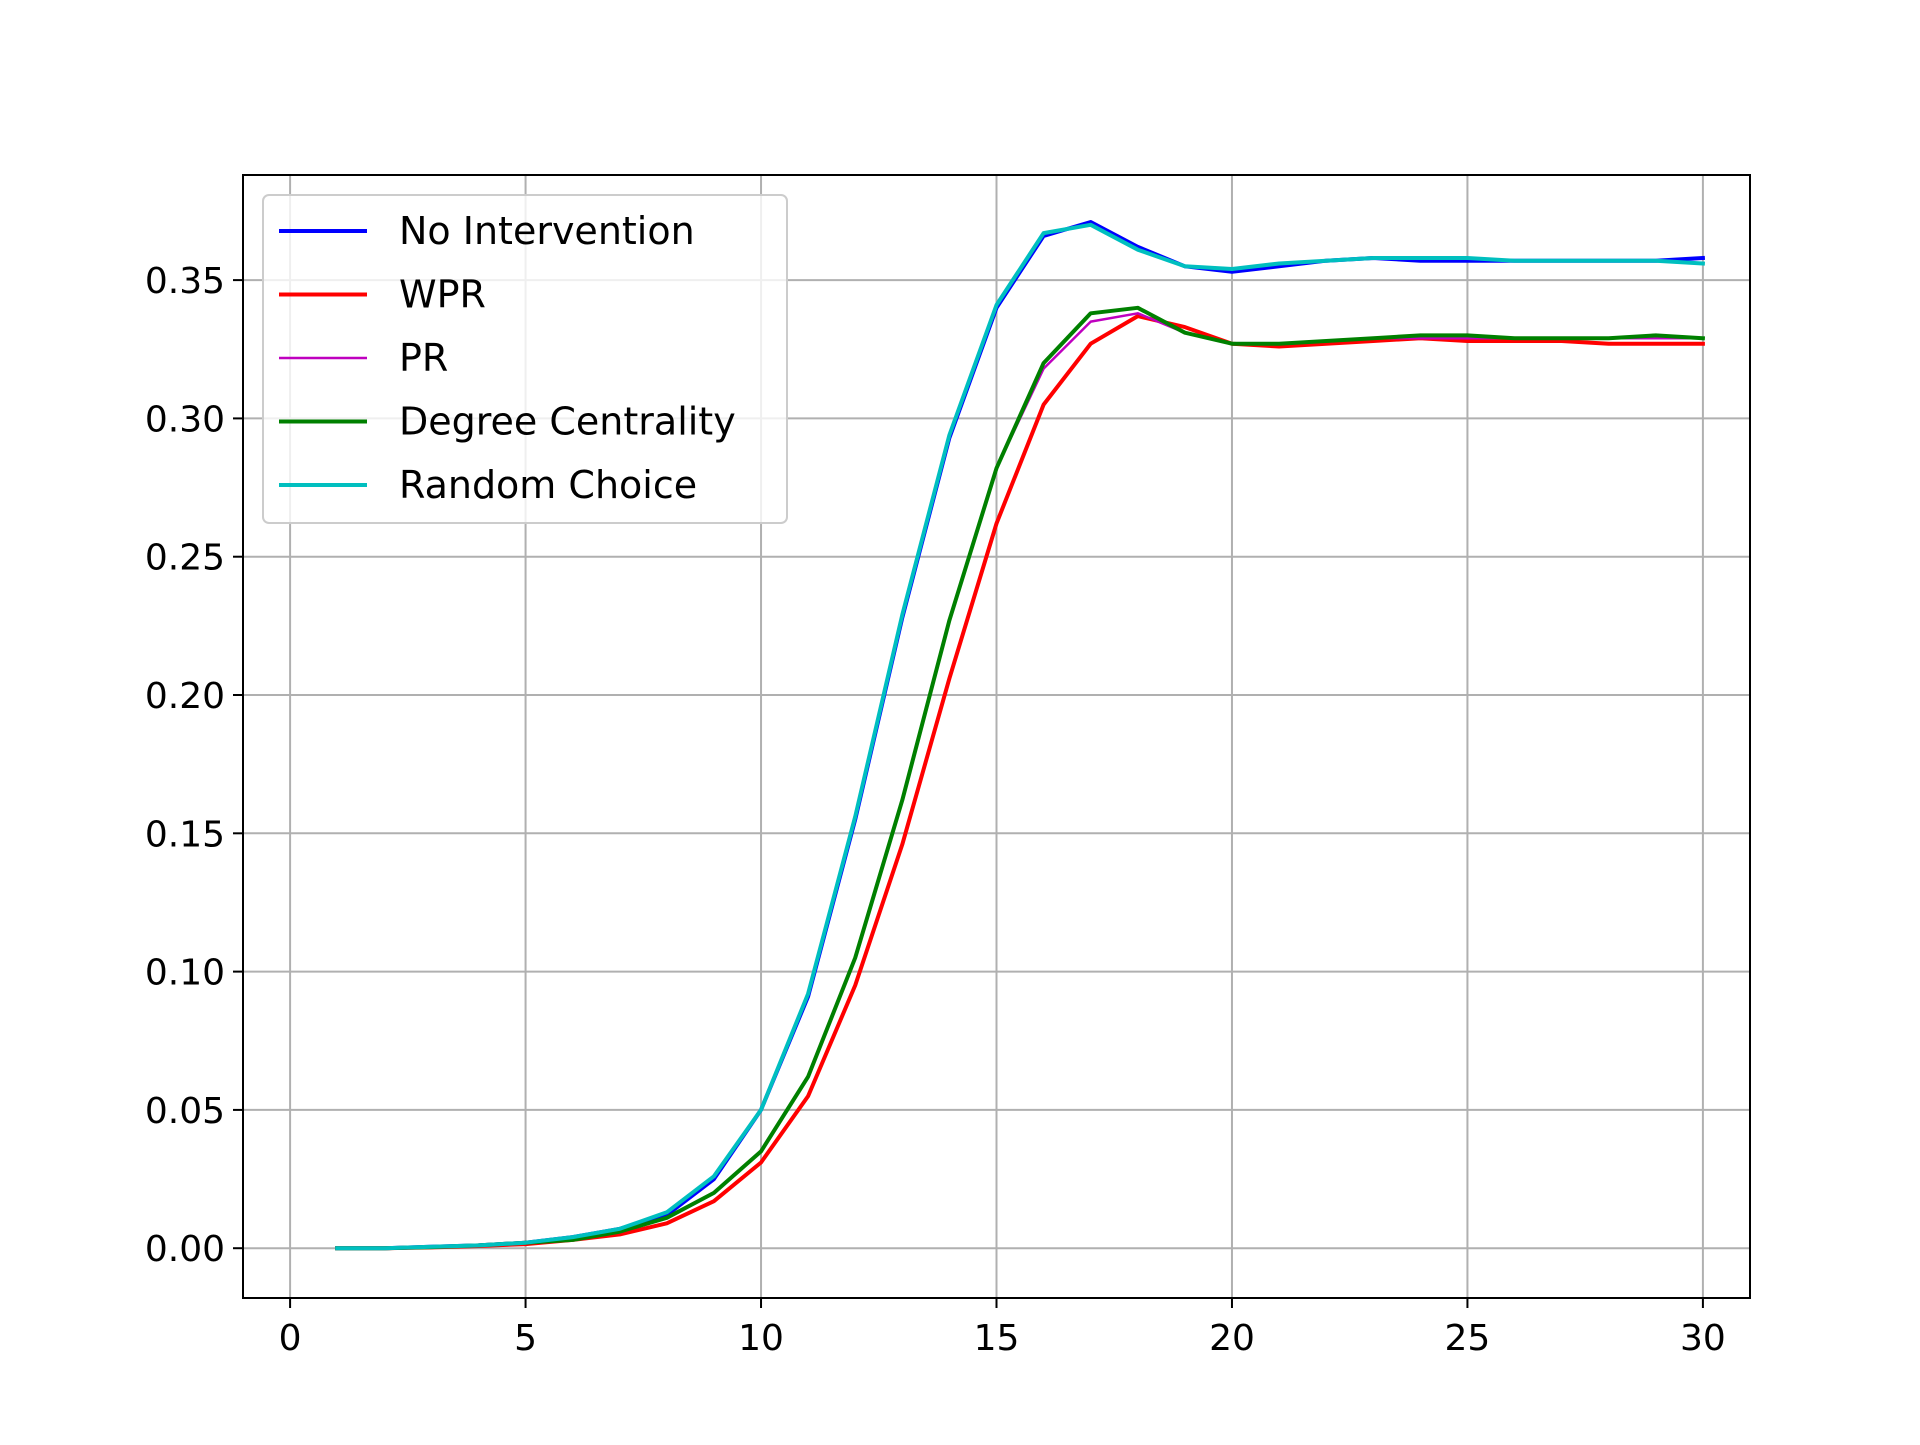  Describe the element at coordinates (1468, 1338) in the screenshot. I see `x-tick-label: 25` at that location.